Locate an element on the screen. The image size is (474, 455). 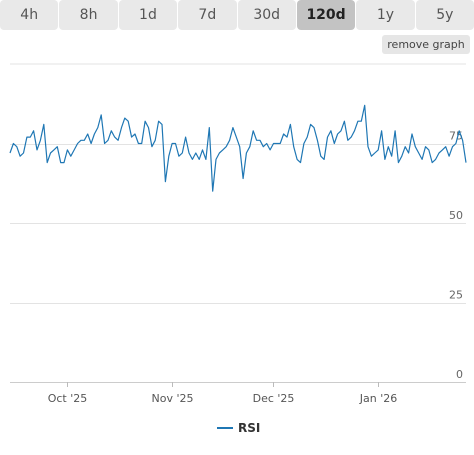
time-range-tabs: 4h 8h 1d 7d 30d 120d 1y 5y is located at coordinates (237, 15).